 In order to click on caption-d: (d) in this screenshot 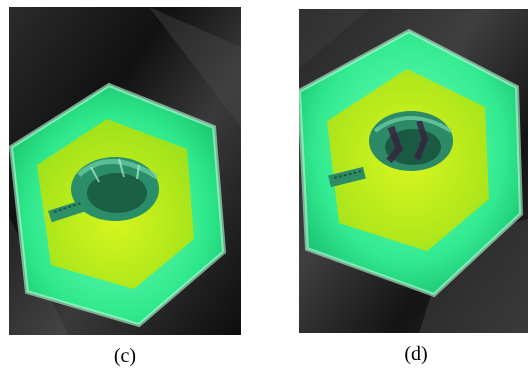, I will do `click(416, 354)`.